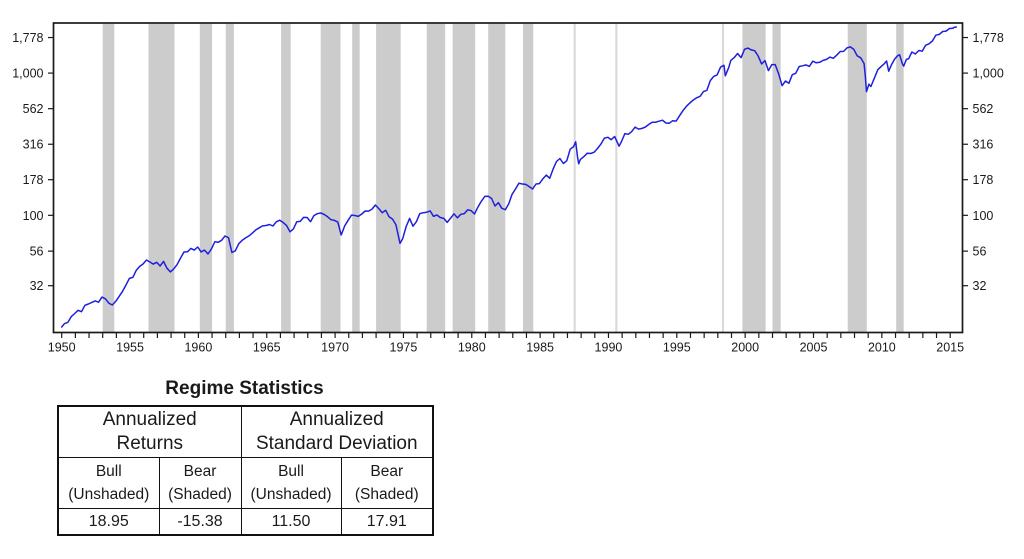 The image size is (1024, 559). I want to click on subheader-bull-stdev: Bull (Unshaded), so click(291, 483).